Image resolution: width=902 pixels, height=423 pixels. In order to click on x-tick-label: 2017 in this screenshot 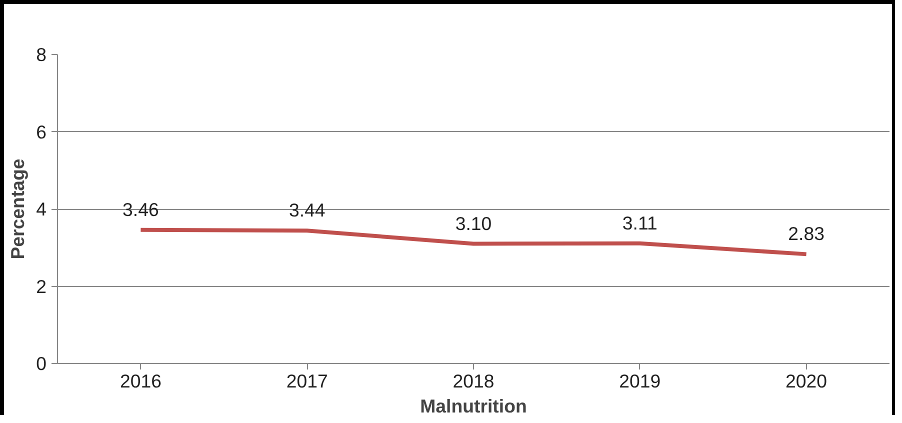, I will do `click(307, 381)`.